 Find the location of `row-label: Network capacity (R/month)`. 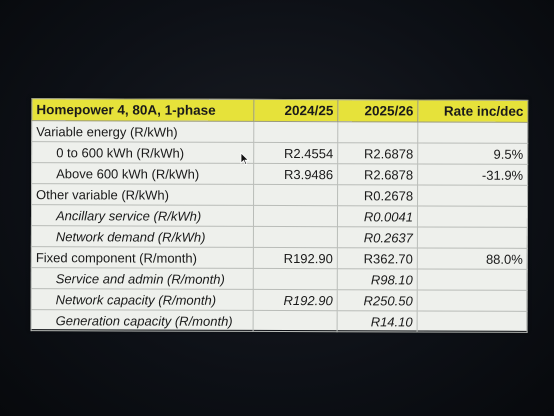

row-label: Network capacity (R/month) is located at coordinates (142, 299).